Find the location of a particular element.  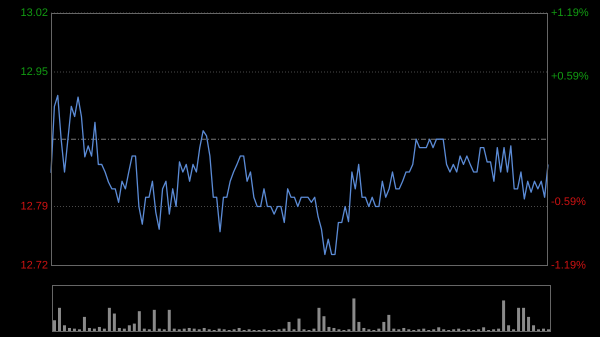

y-tick-label: 13.02 is located at coordinates (34, 13).